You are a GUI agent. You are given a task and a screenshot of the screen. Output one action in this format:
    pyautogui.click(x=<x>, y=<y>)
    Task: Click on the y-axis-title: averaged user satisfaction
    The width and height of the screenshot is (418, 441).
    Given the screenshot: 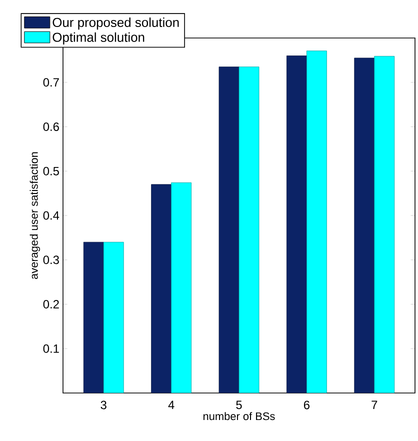 What is the action you would take?
    pyautogui.click(x=35, y=215)
    